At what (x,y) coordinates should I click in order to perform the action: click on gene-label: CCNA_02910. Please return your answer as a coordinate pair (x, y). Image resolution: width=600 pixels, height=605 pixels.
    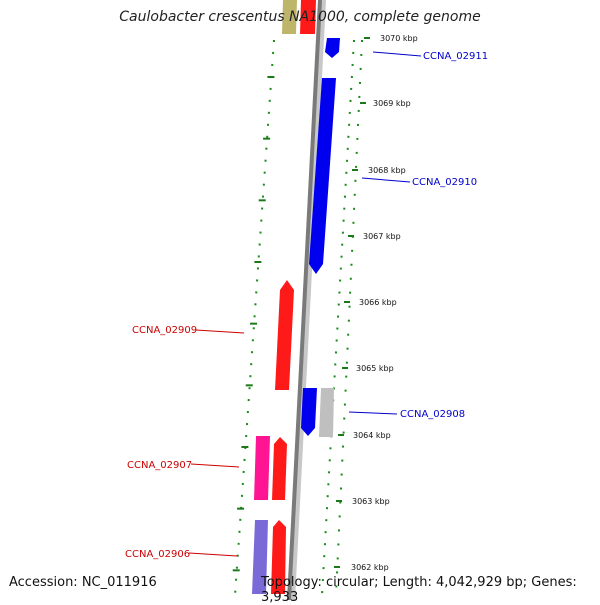
    Looking at the image, I should click on (444, 182).